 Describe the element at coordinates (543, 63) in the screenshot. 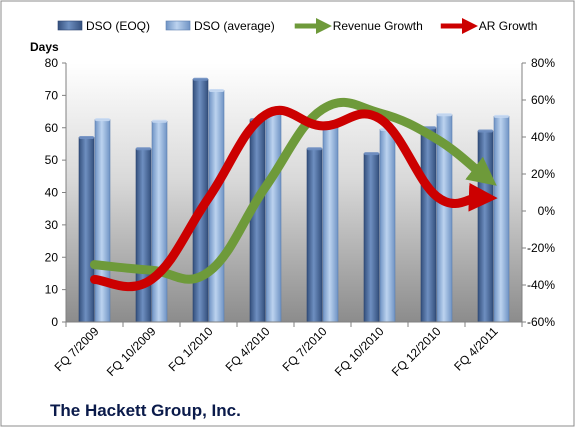

I see `y2-tick-label-7: 80%` at that location.